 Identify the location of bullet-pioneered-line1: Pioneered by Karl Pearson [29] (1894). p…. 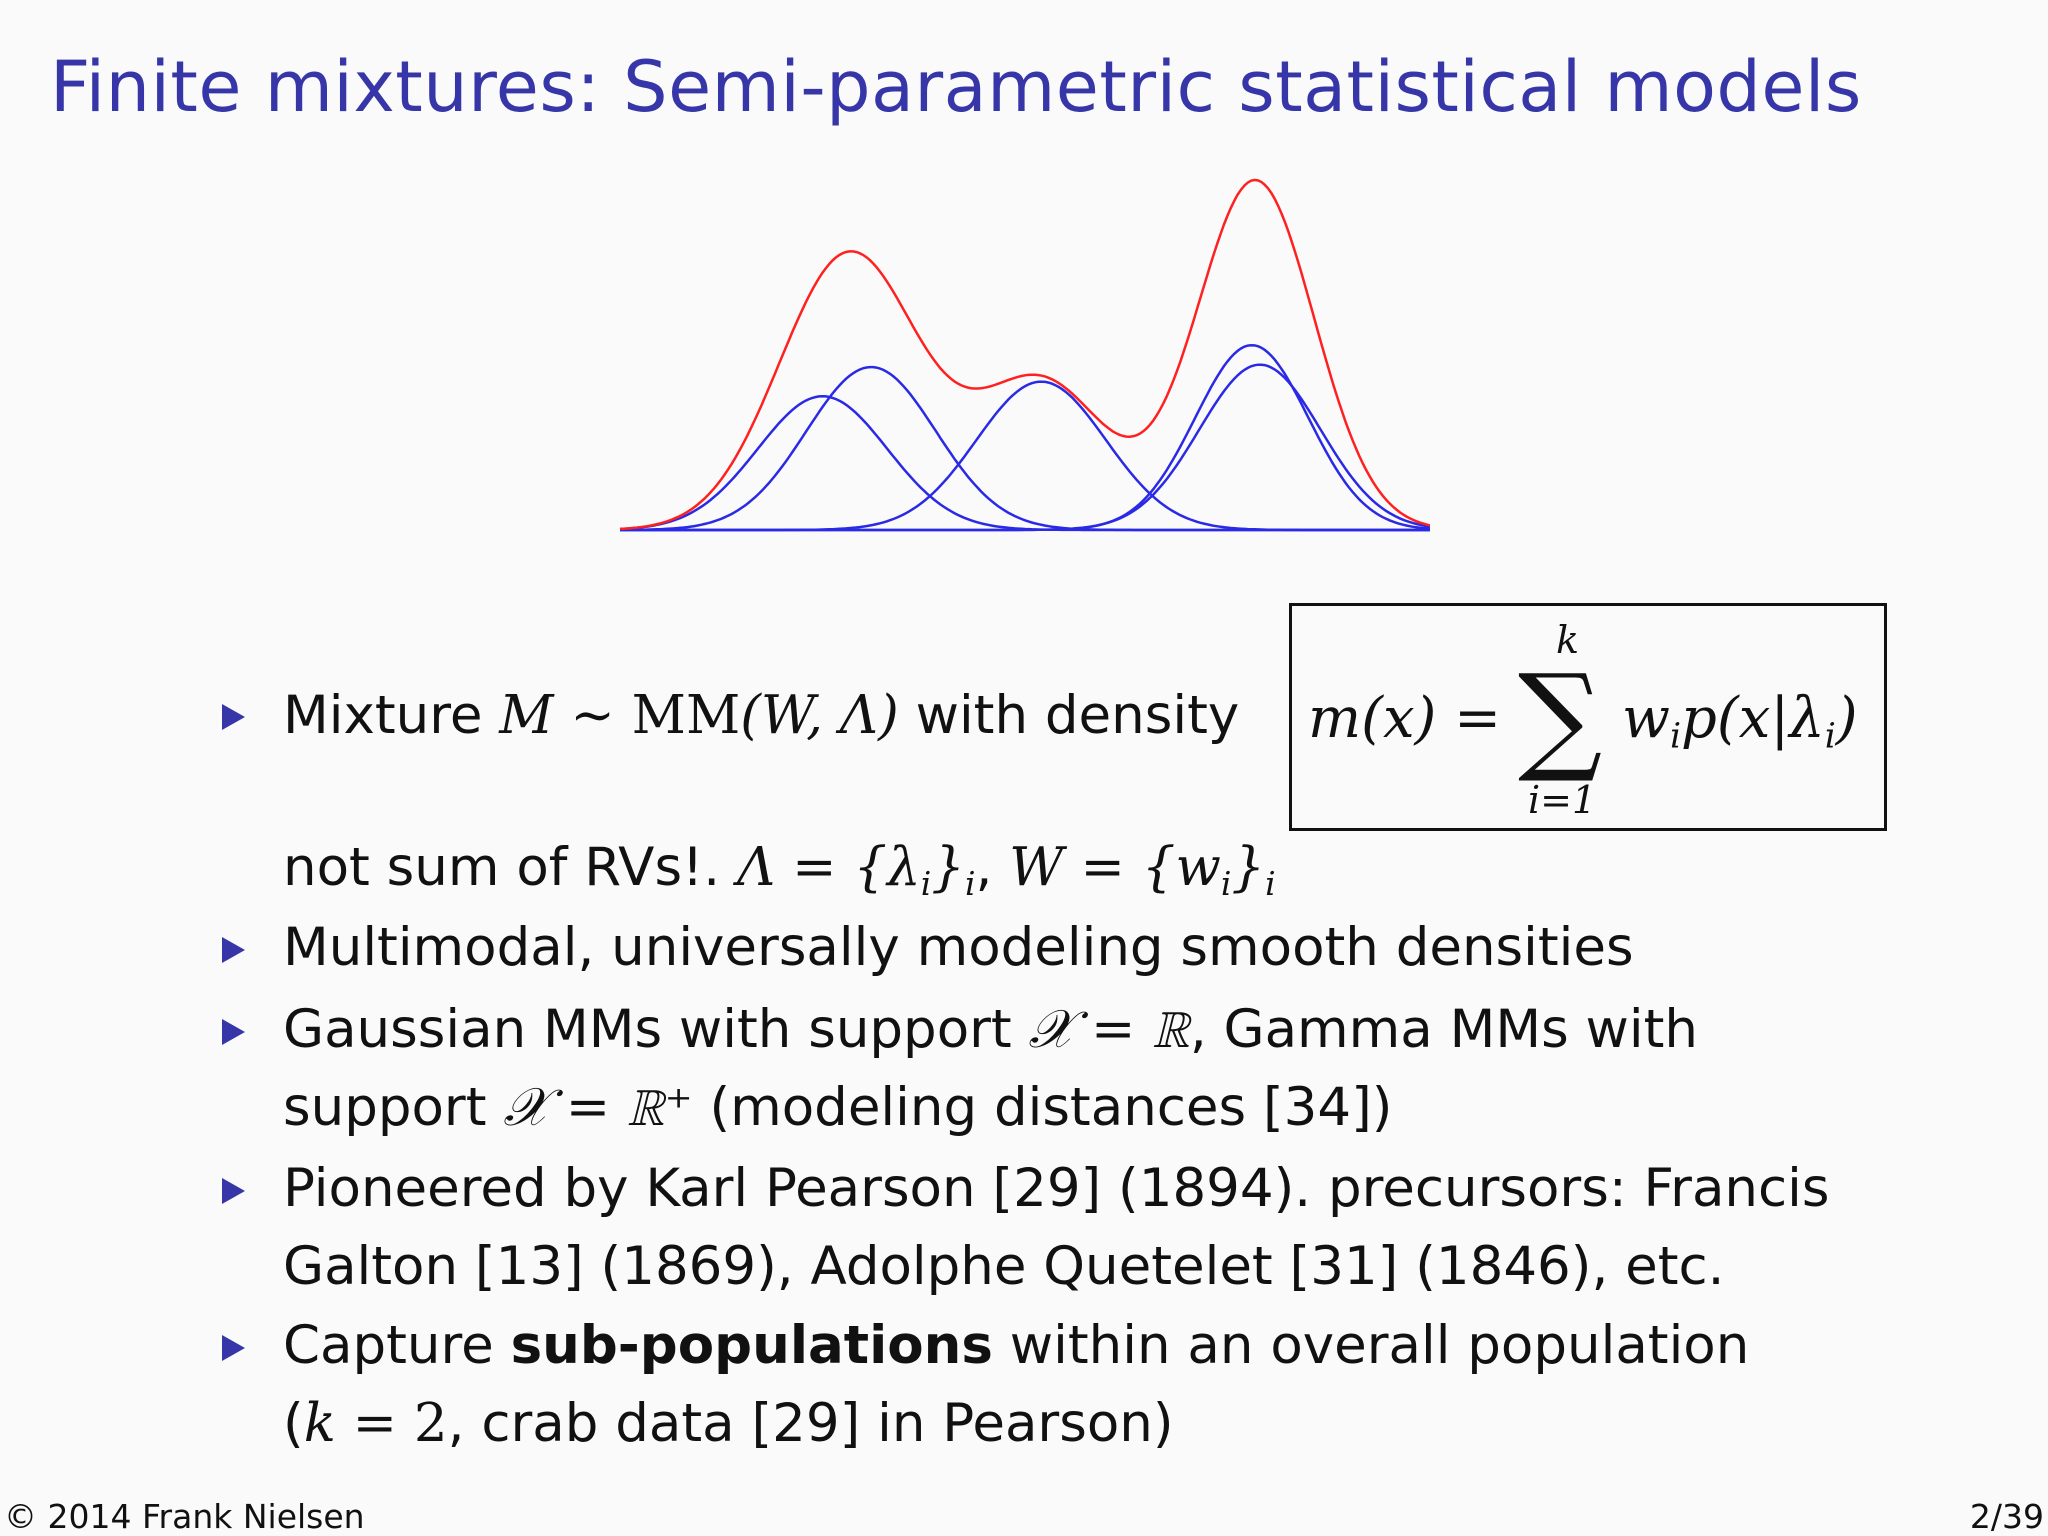
(1056, 1188).